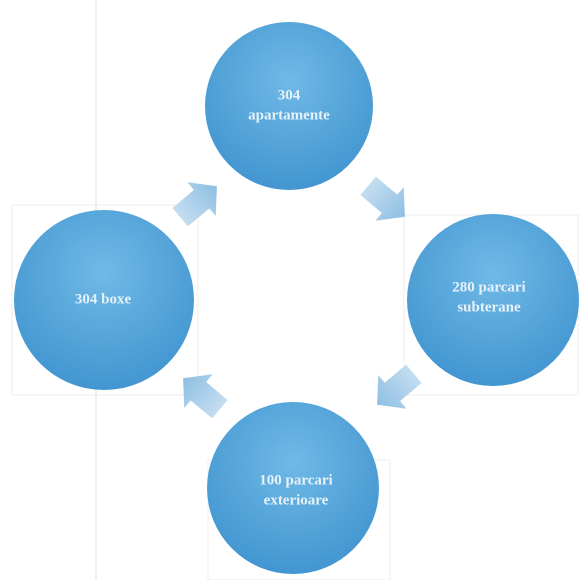 The height and width of the screenshot is (580, 579). I want to click on node-label: 280 parcari, so click(488, 287).